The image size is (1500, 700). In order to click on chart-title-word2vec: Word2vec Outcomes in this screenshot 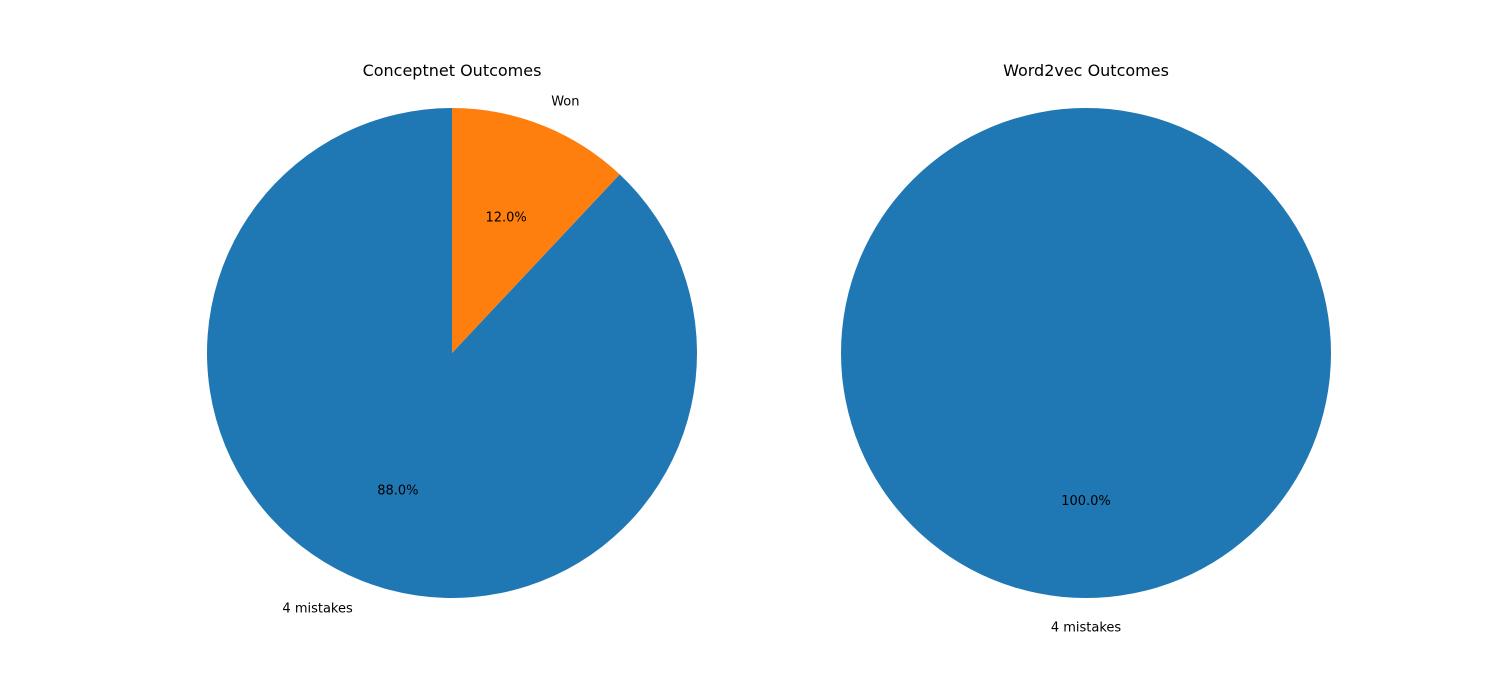, I will do `click(1086, 70)`.